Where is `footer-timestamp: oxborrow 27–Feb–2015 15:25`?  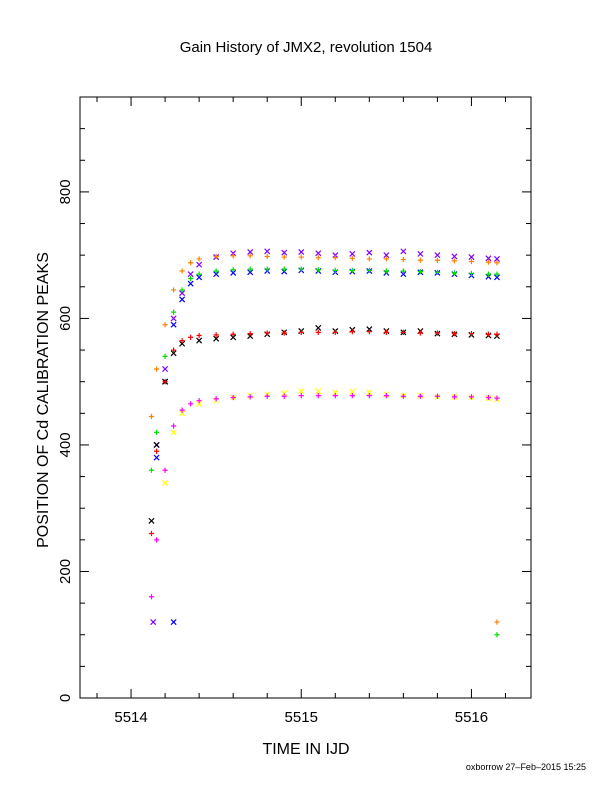
footer-timestamp: oxborrow 27–Feb–2015 15:25 is located at coordinates (526, 767).